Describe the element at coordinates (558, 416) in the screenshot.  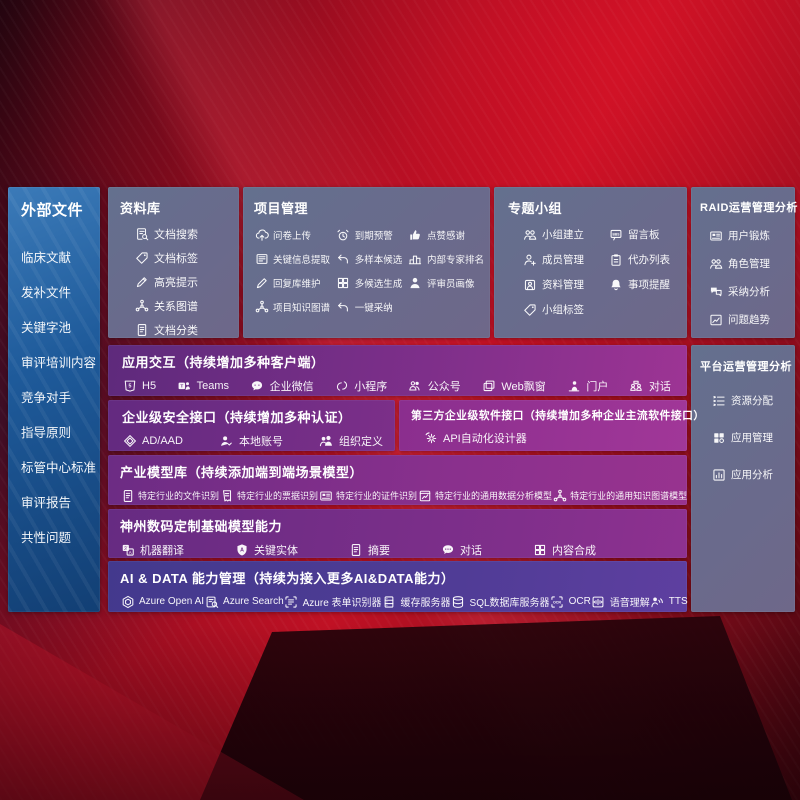
I see `band-thirdparty-title: 第三方企业级软件接口（持续增加多种企业主流软件接口）` at that location.